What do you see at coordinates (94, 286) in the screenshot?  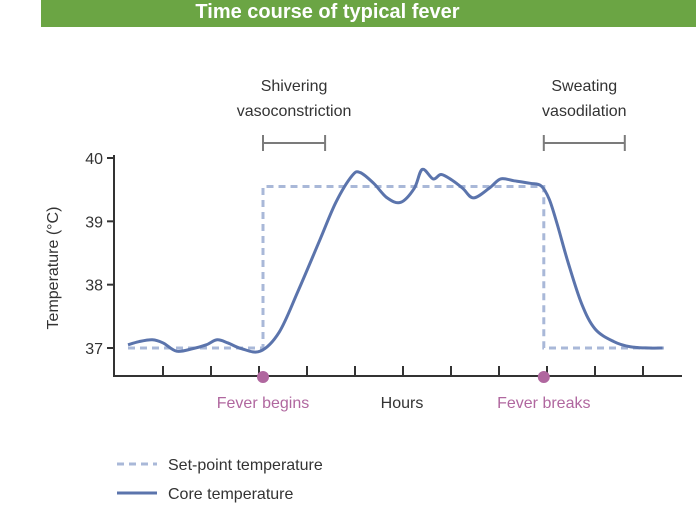 I see `y-tick-label-38: 38` at bounding box center [94, 286].